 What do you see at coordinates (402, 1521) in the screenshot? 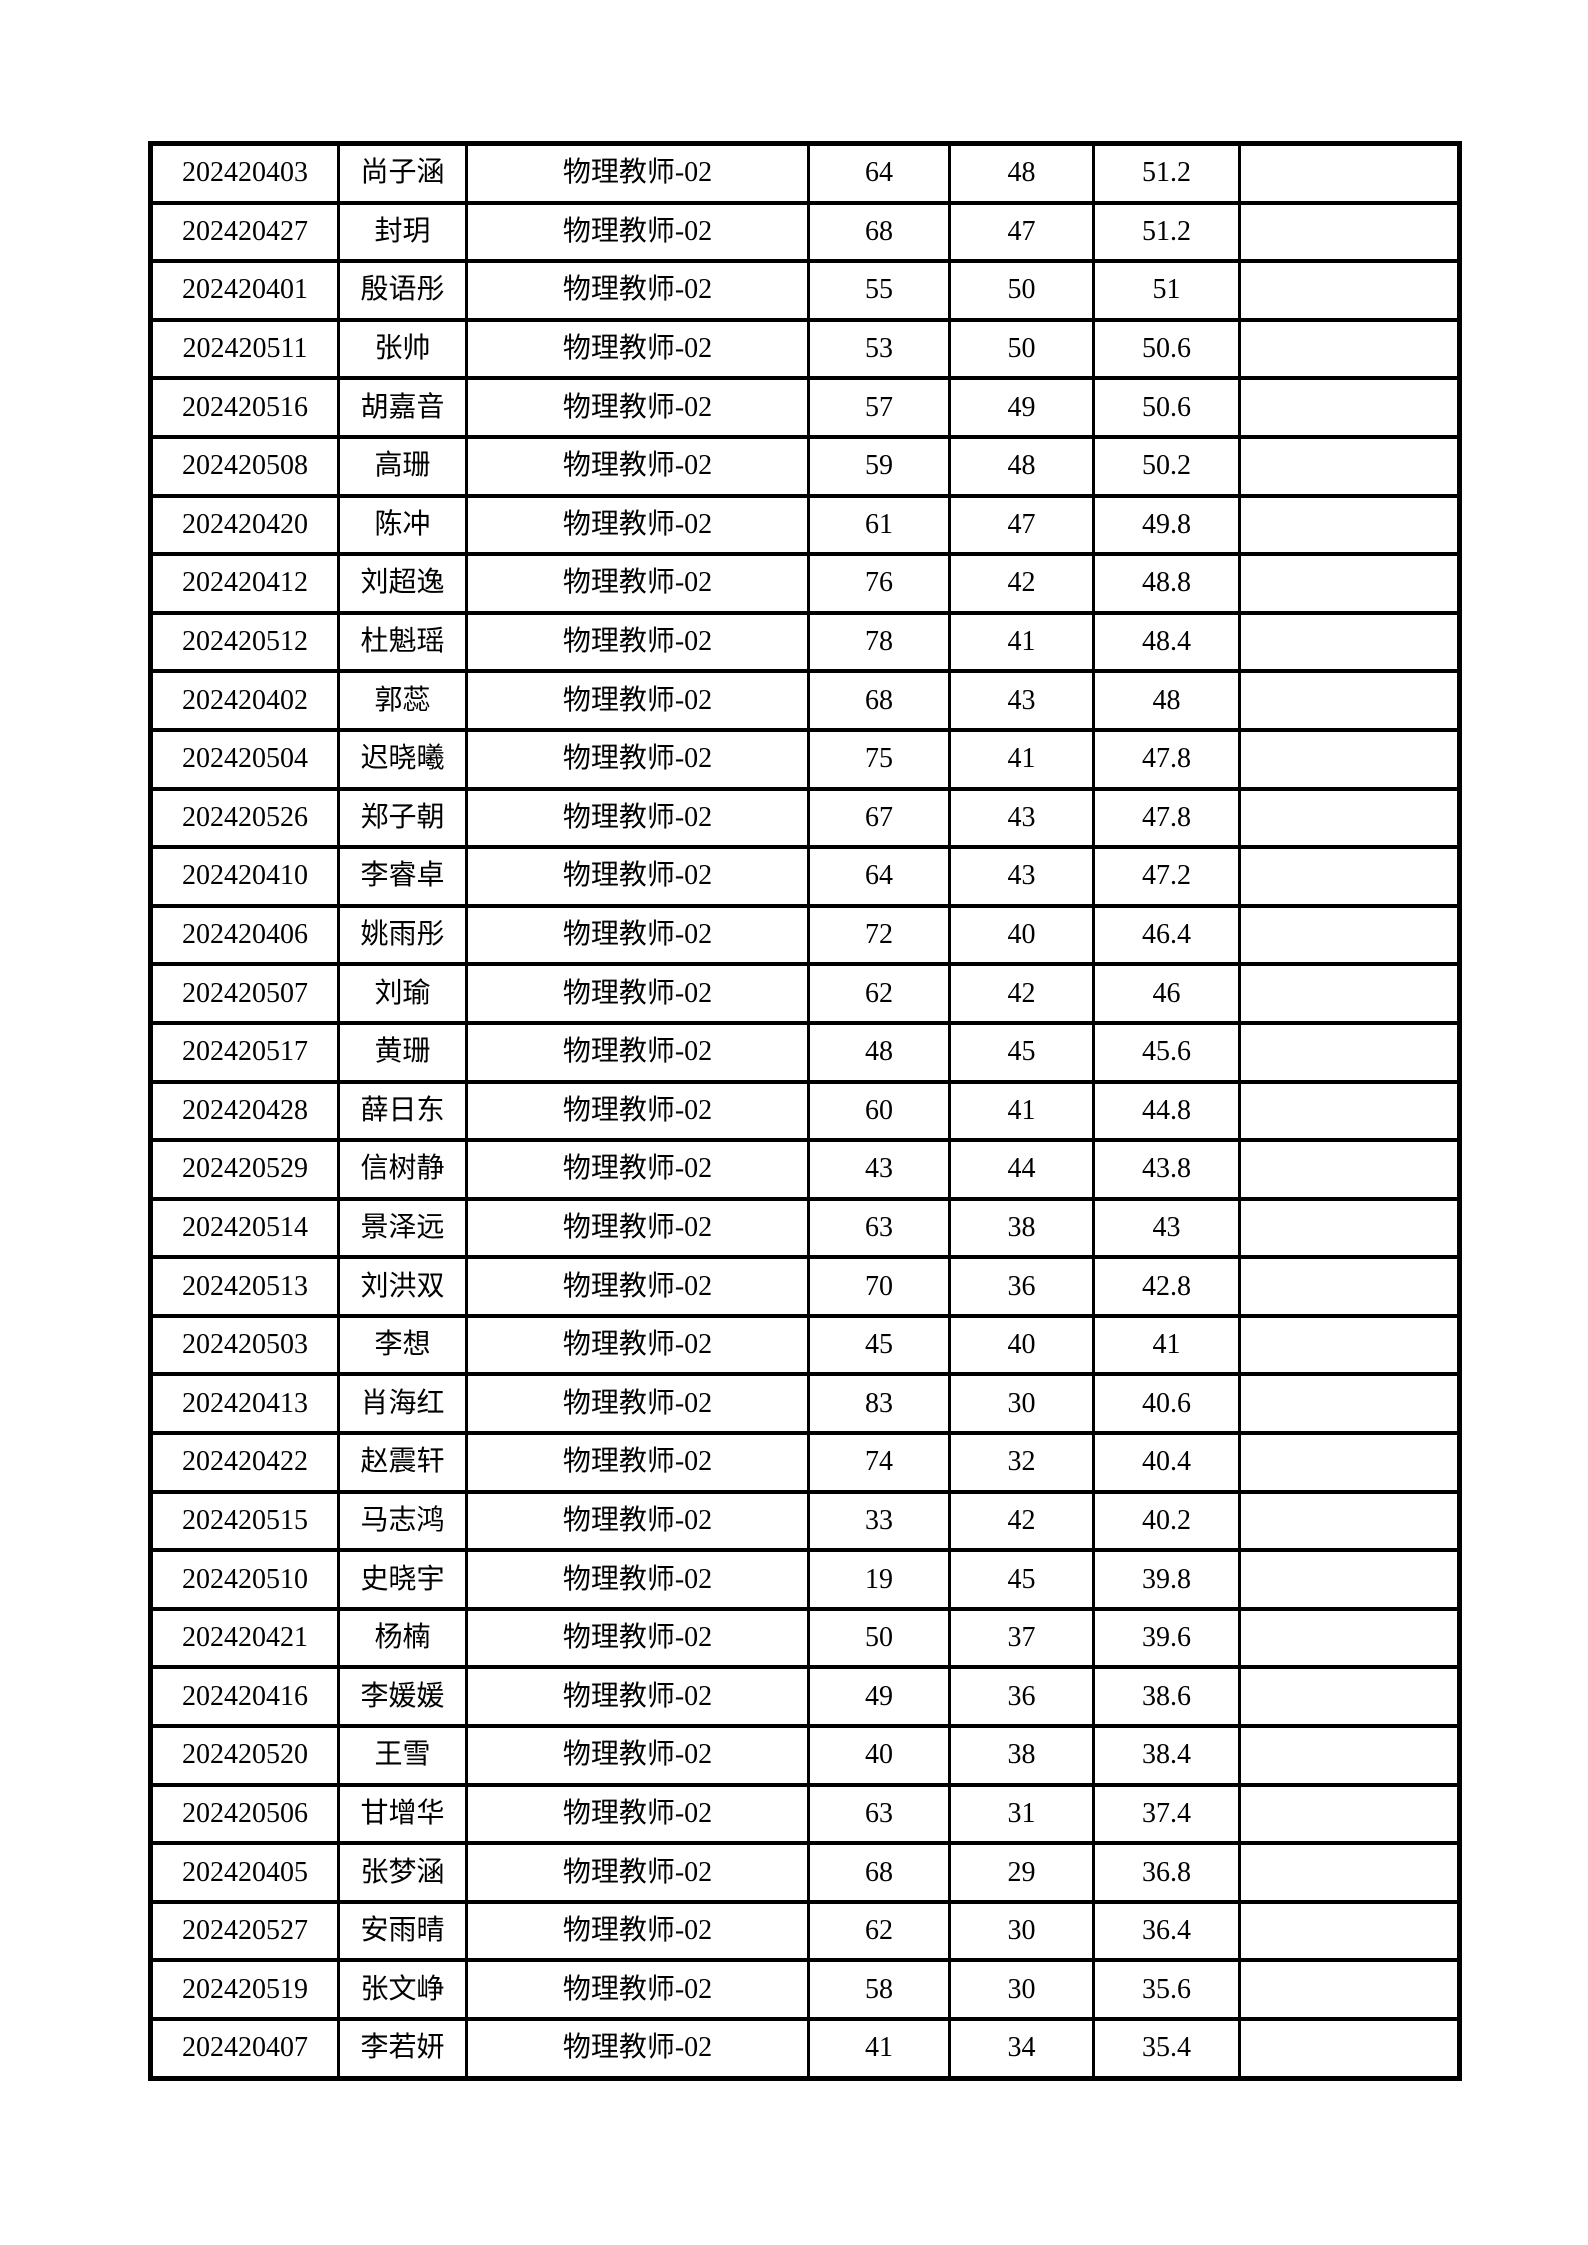
I see `cell-name: 马志鸿` at bounding box center [402, 1521].